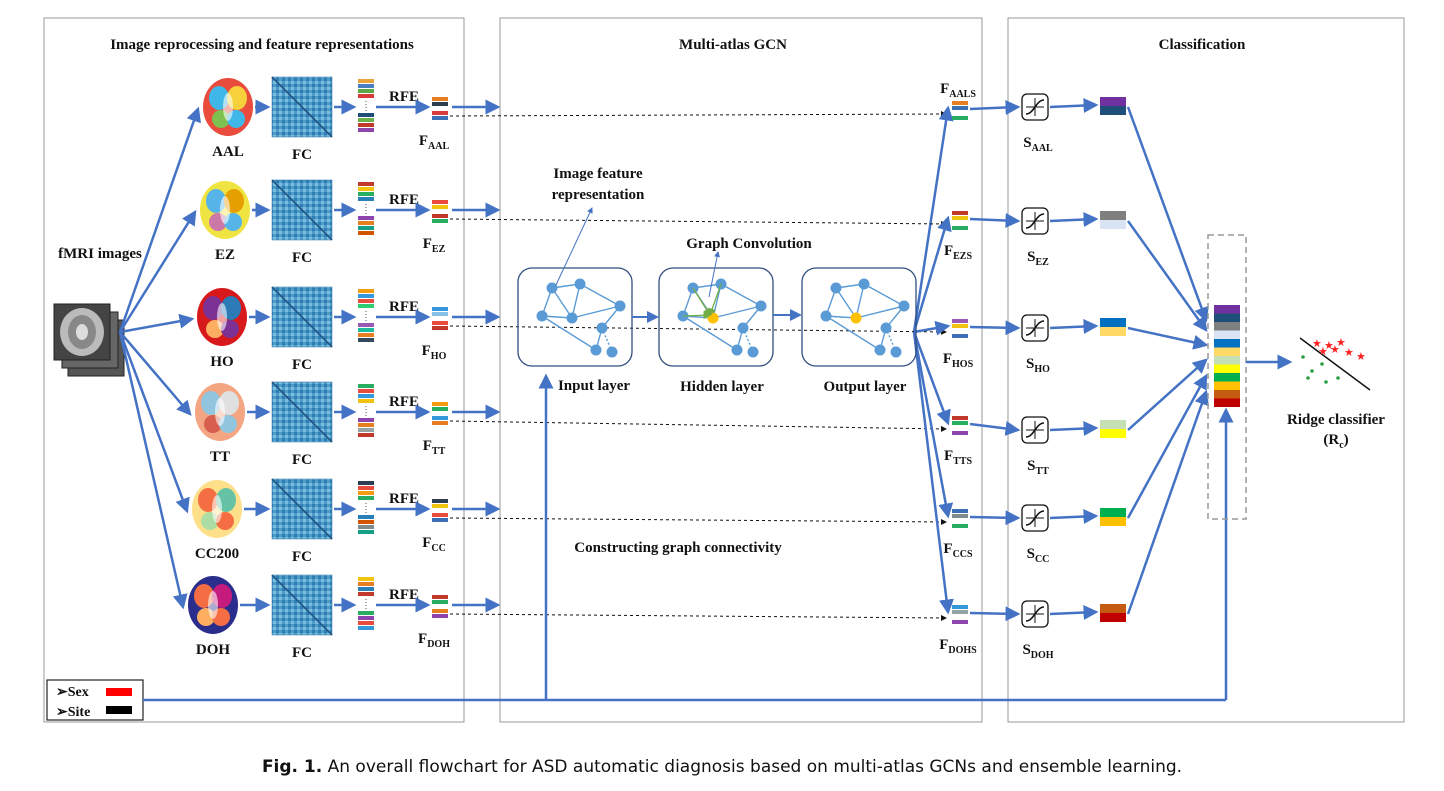 This screenshot has width=1444, height=791. What do you see at coordinates (225, 210) in the screenshot?
I see `brain-icon-ez` at bounding box center [225, 210].